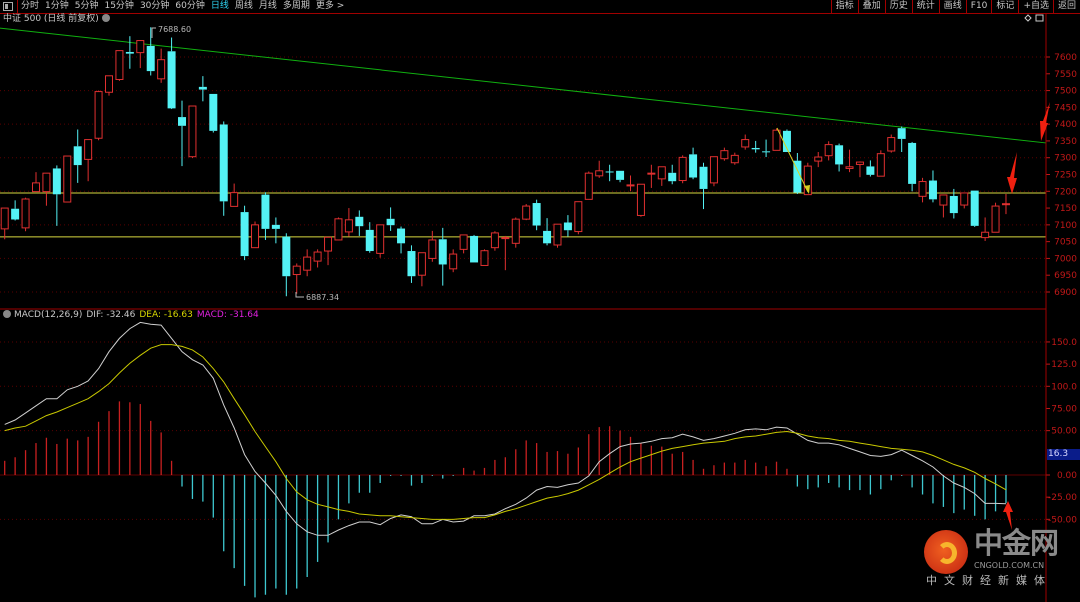 This screenshot has height=602, width=1080. Describe the element at coordinates (48, 315) in the screenshot. I see `macd-name: MACD(12,26,9)` at that location.